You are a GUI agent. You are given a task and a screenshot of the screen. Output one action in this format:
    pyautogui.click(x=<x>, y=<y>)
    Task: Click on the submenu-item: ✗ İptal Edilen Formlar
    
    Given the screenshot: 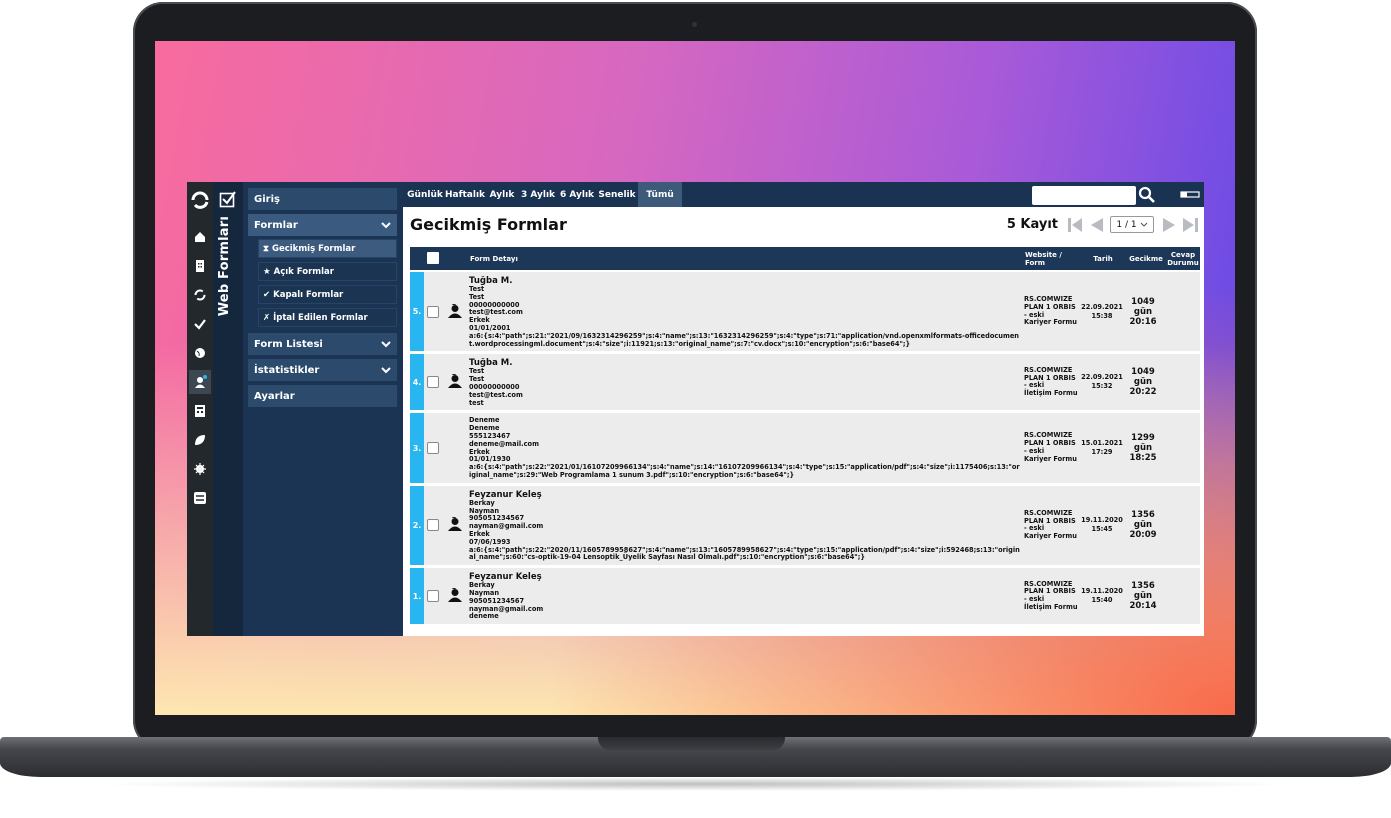 What is the action you would take?
    pyautogui.click(x=327, y=317)
    